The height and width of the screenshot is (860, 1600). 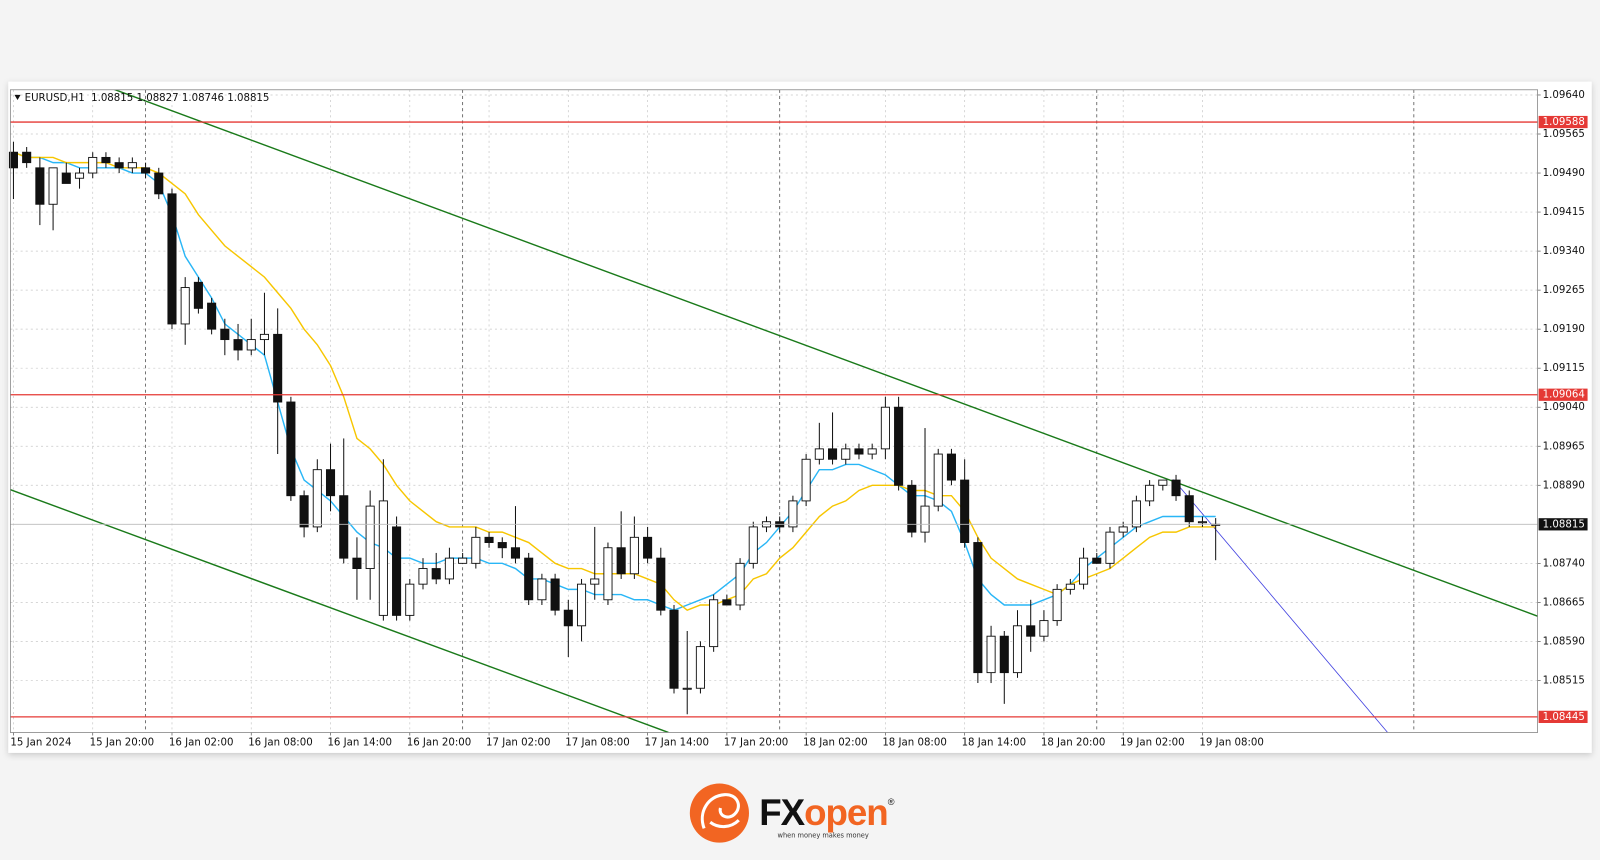 I want to click on header-open: 1.08815, so click(x=112, y=98).